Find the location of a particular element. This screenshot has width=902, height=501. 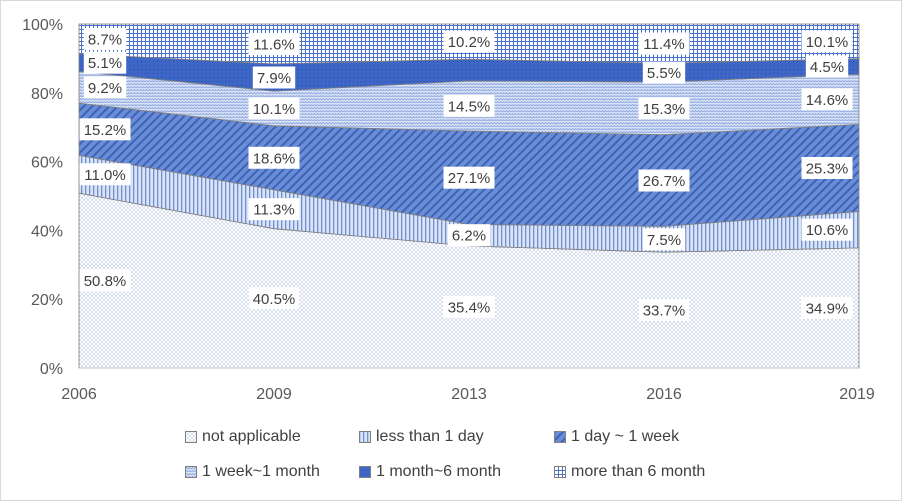

legend-label: 1 month~6 month is located at coordinates (438, 471).